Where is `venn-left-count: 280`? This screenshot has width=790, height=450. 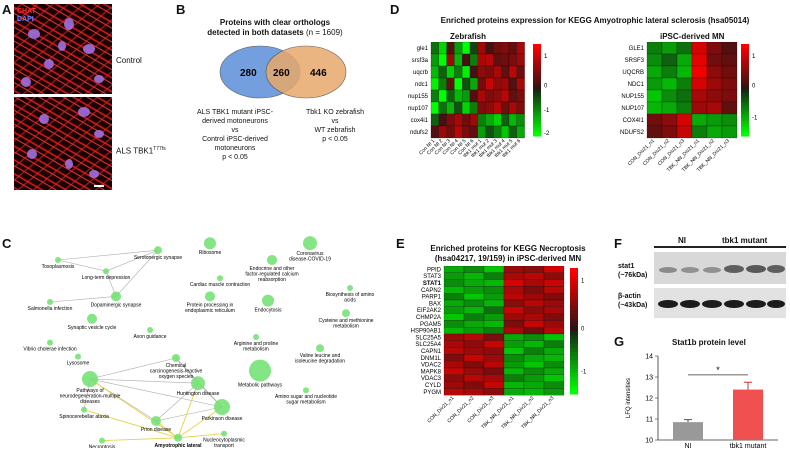 venn-left-count: 280 is located at coordinates (248, 73).